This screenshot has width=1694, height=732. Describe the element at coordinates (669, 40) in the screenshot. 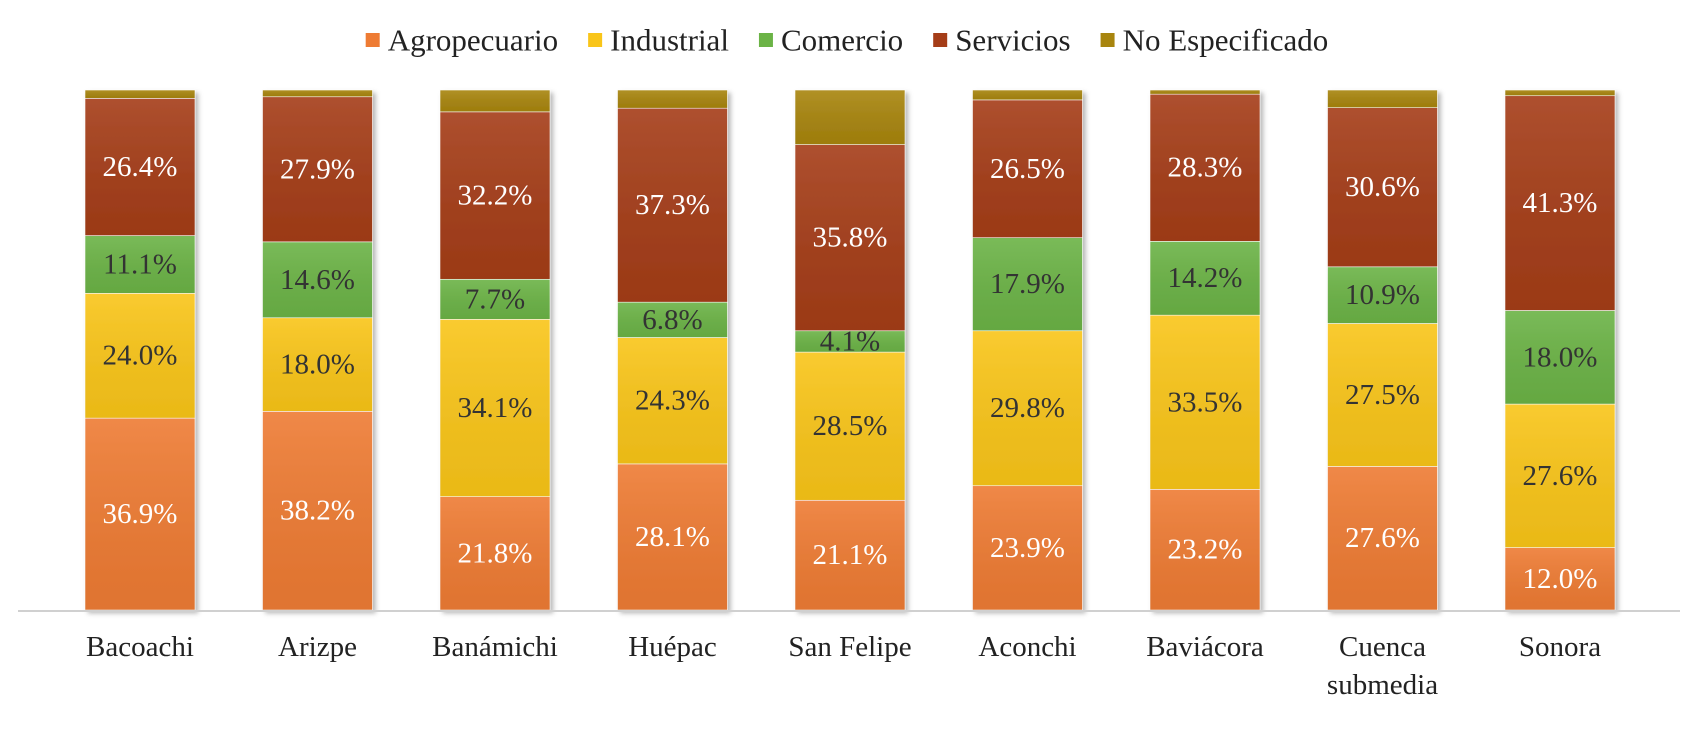

I see `legend-label-industrial: Industrial` at that location.